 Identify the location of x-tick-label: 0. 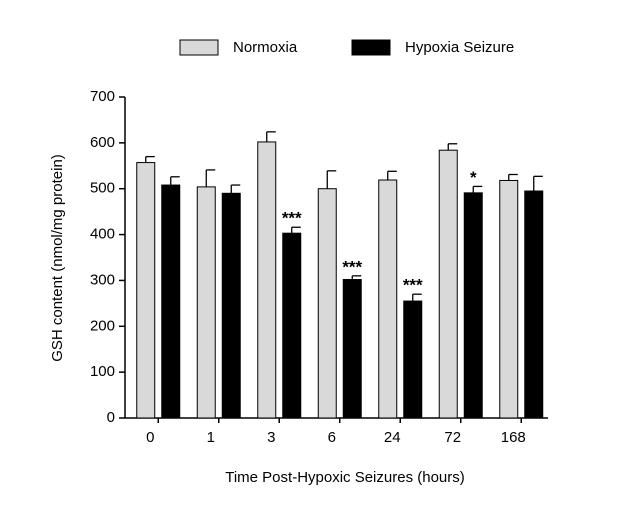
(150, 437).